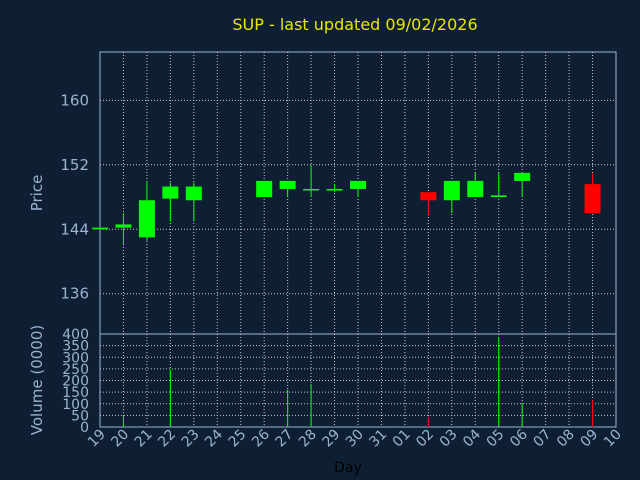  What do you see at coordinates (75, 347) in the screenshot?
I see `volume-tick-label: 350` at bounding box center [75, 347].